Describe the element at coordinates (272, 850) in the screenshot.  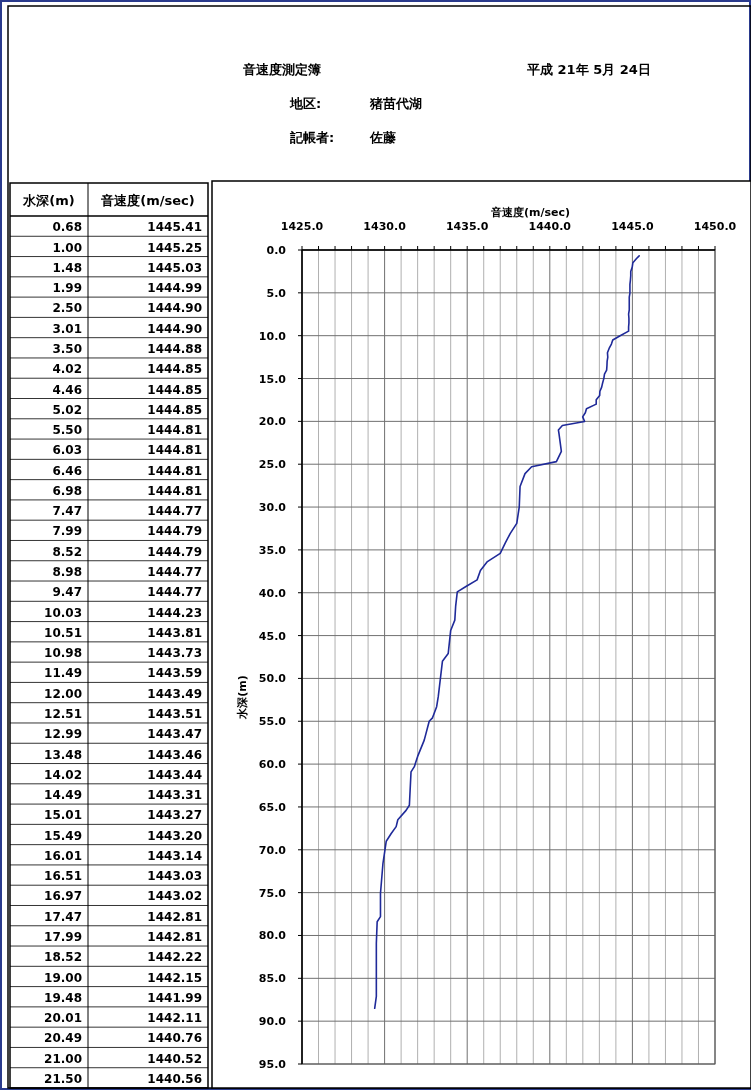
I see `y-tick-label: 70.0` at that location.